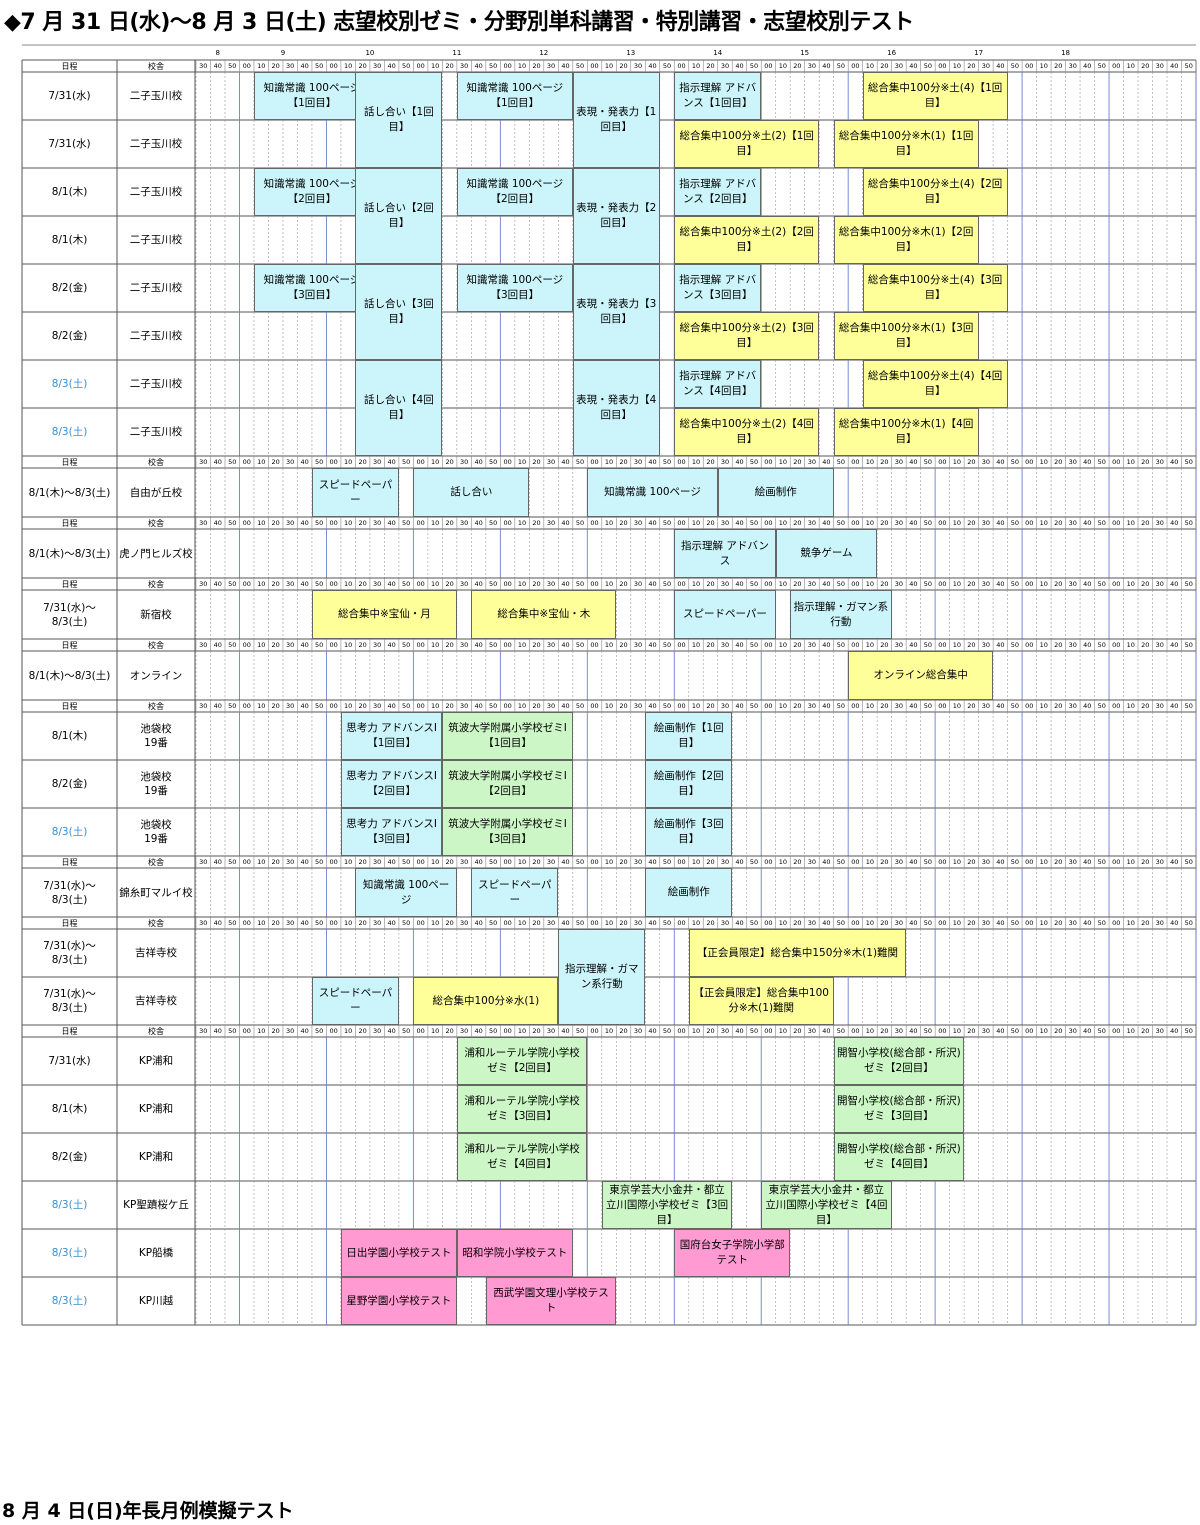  Describe the element at coordinates (761, 1001) in the screenshot. I see `schedule-block: 【正会員限定】総合集中100分※木(1)難関` at that location.